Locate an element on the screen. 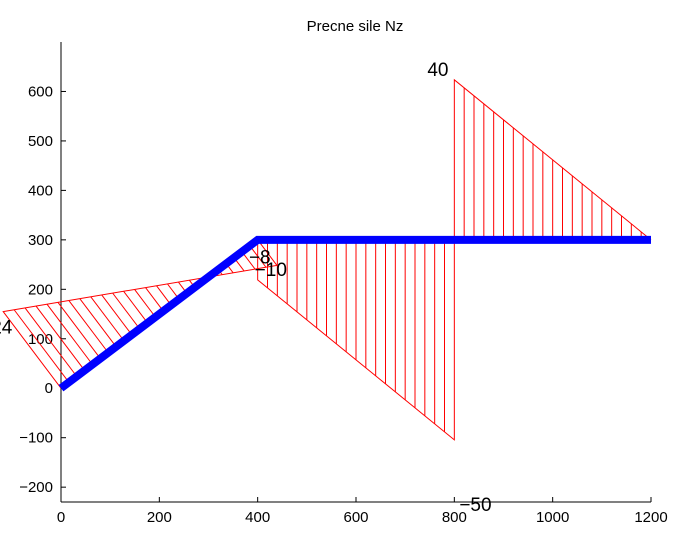 This screenshot has height=533, width=676. y-tick-label: 400 is located at coordinates (40, 190).